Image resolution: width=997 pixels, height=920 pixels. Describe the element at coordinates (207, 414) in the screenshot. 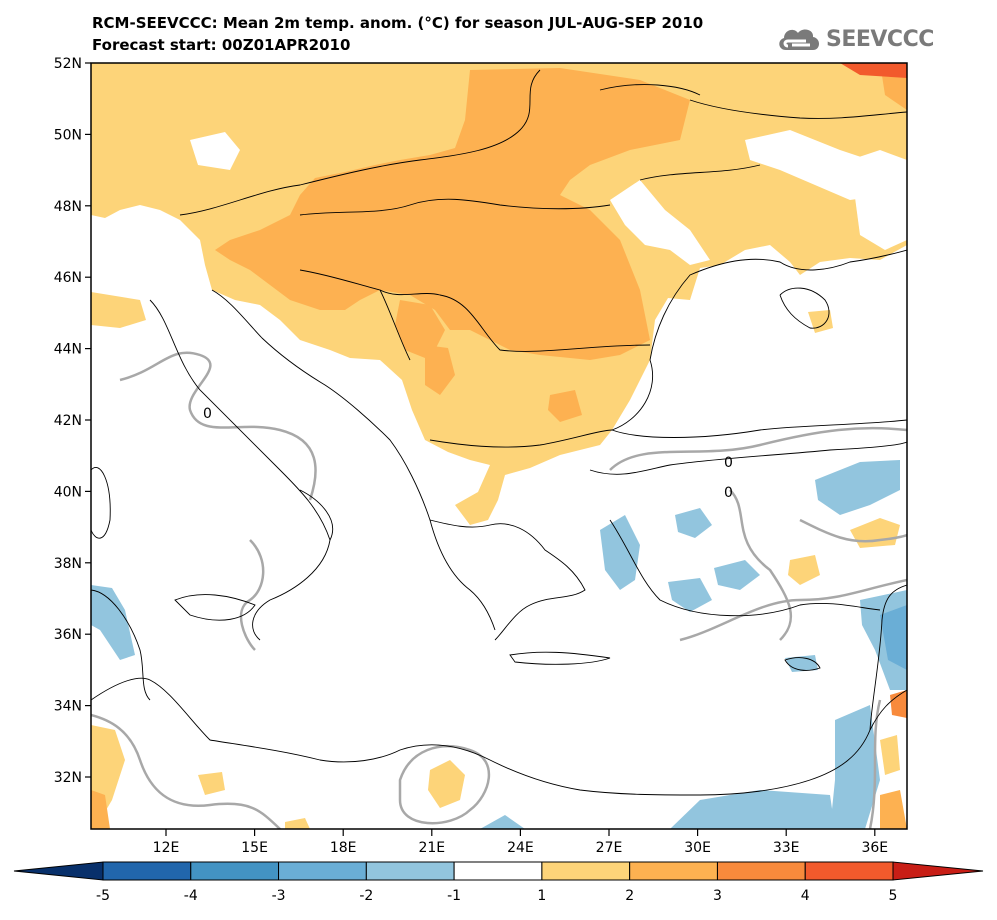

I see `contour-label-italy: 0` at that location.